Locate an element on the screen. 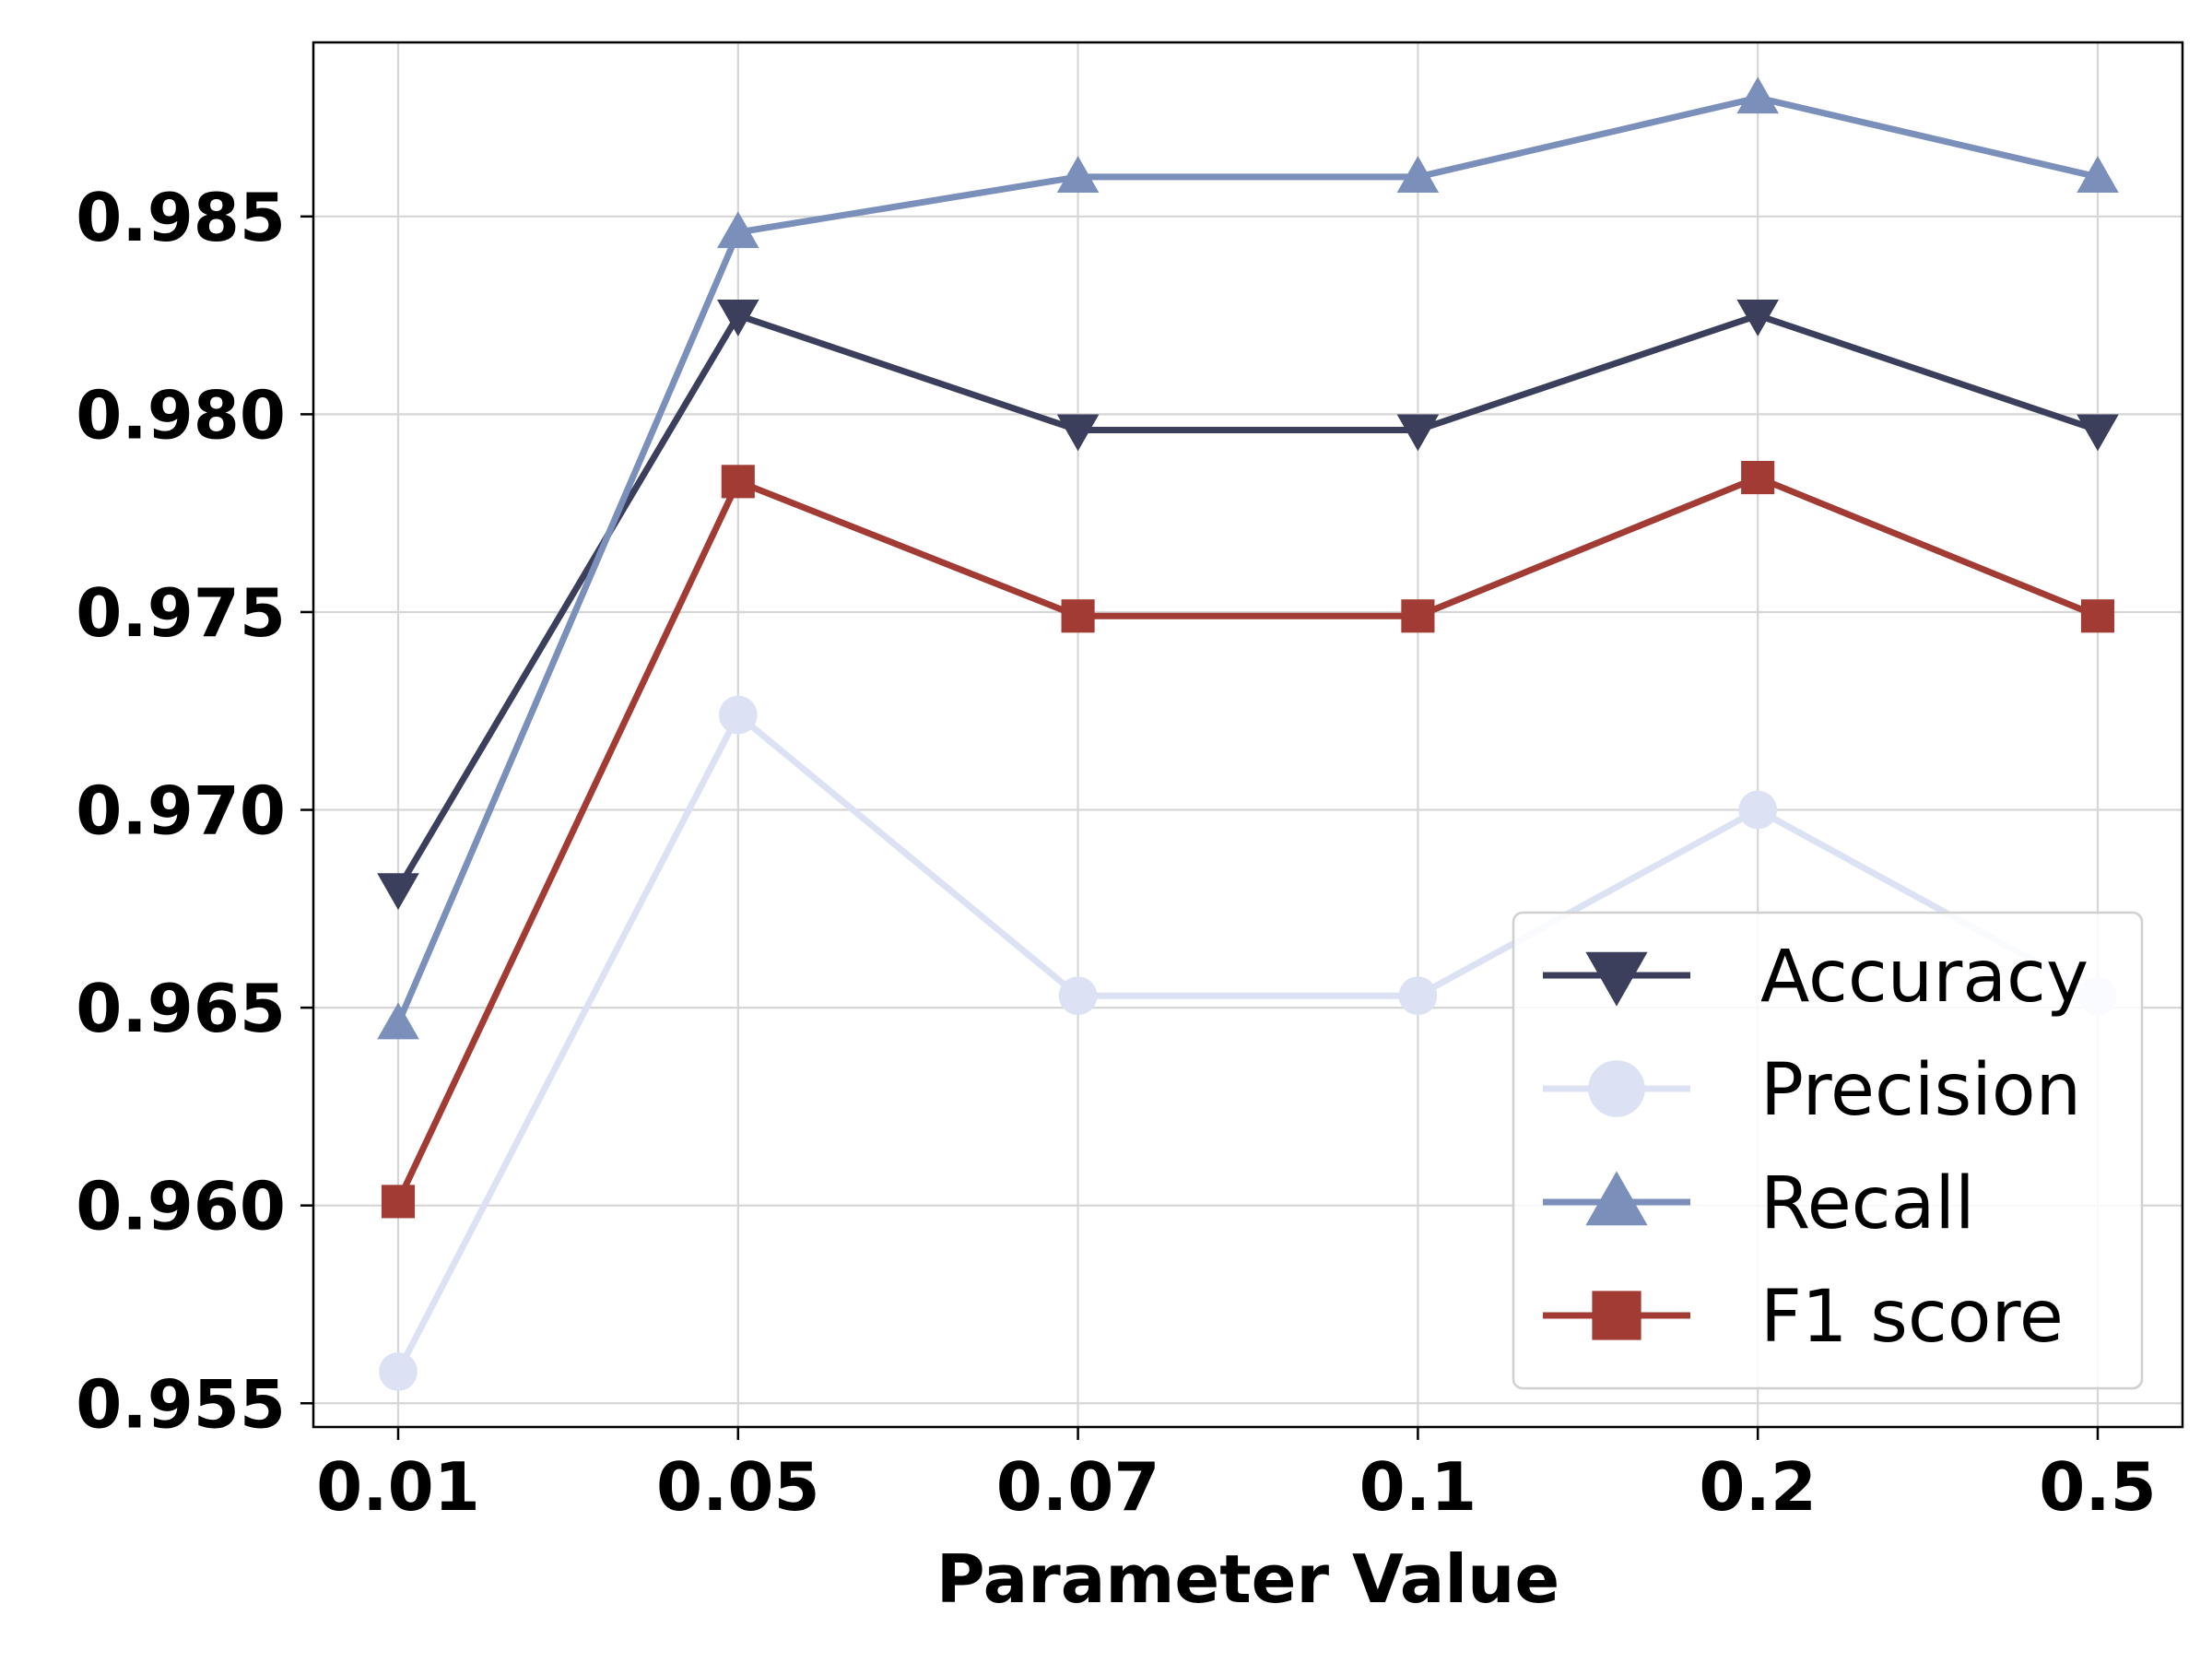 The height and width of the screenshot is (1663, 2212). legend-label: F1 score is located at coordinates (1912, 1317).